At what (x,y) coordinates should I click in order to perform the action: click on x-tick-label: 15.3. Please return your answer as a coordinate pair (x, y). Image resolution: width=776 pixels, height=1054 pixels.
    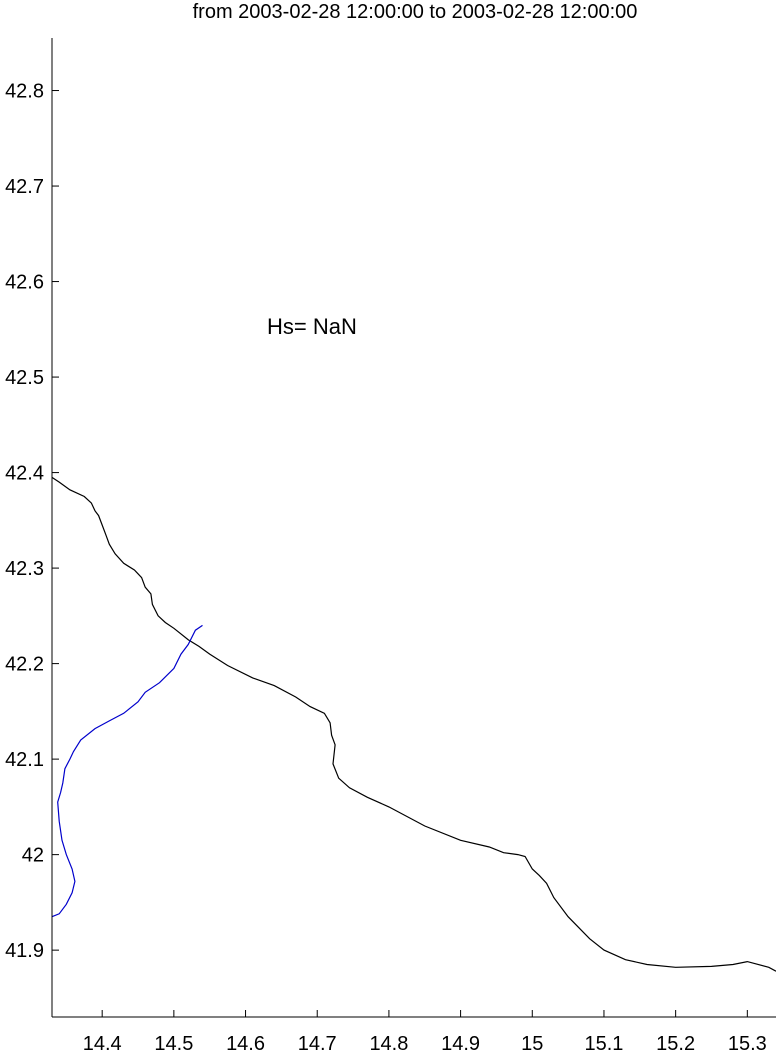
    Looking at the image, I should click on (747, 1043).